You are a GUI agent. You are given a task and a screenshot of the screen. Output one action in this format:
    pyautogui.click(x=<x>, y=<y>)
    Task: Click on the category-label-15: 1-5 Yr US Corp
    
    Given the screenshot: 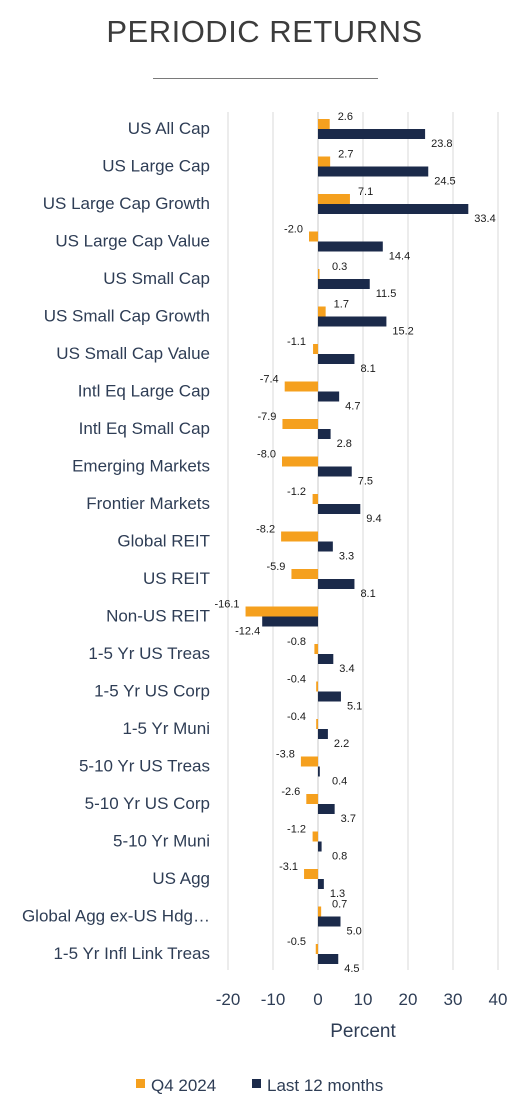 What is the action you would take?
    pyautogui.click(x=152, y=691)
    